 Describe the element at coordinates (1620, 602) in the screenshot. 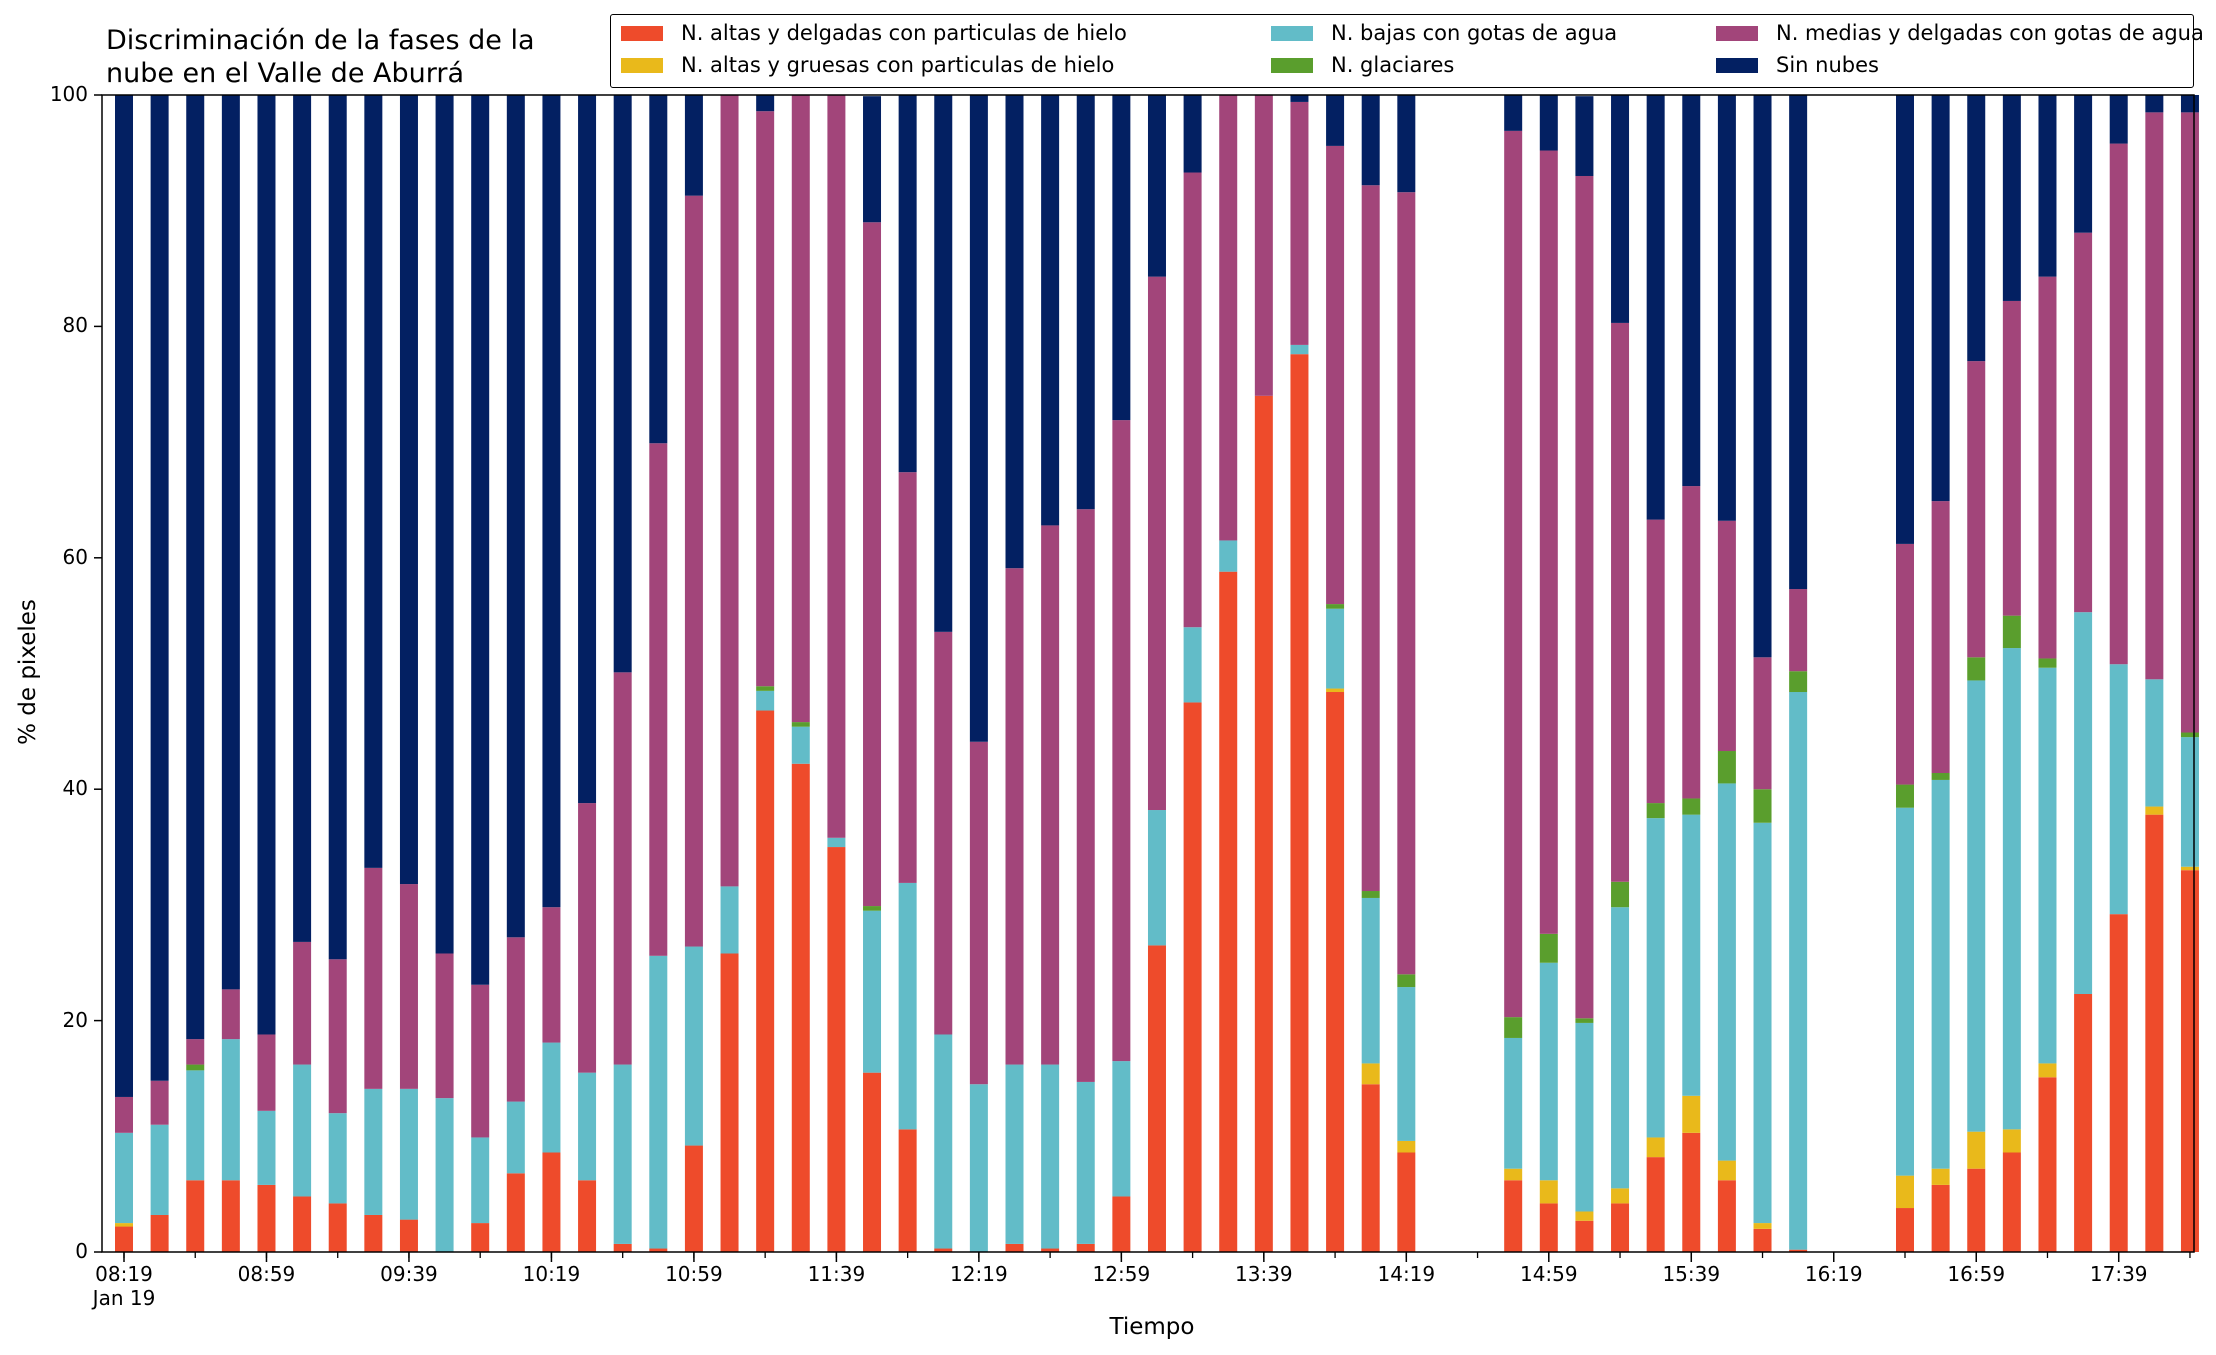

I see `bar-segment-s4-t42` at that location.